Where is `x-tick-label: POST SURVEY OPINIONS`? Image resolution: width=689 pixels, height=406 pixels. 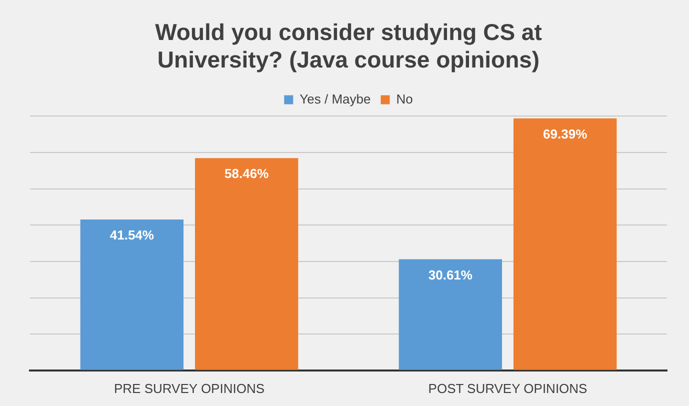
x-tick-label: POST SURVEY OPINIONS is located at coordinates (508, 388).